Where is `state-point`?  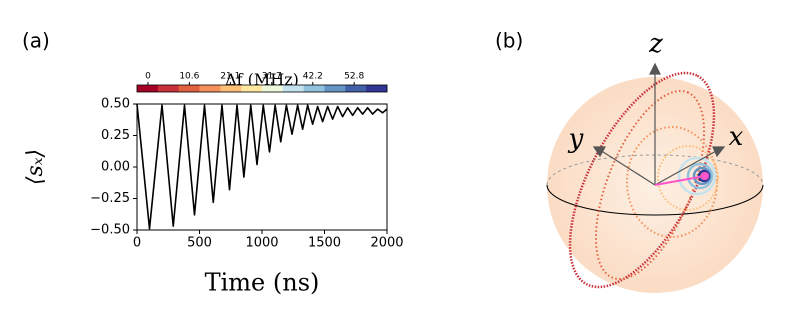
state-point is located at coordinates (705, 176).